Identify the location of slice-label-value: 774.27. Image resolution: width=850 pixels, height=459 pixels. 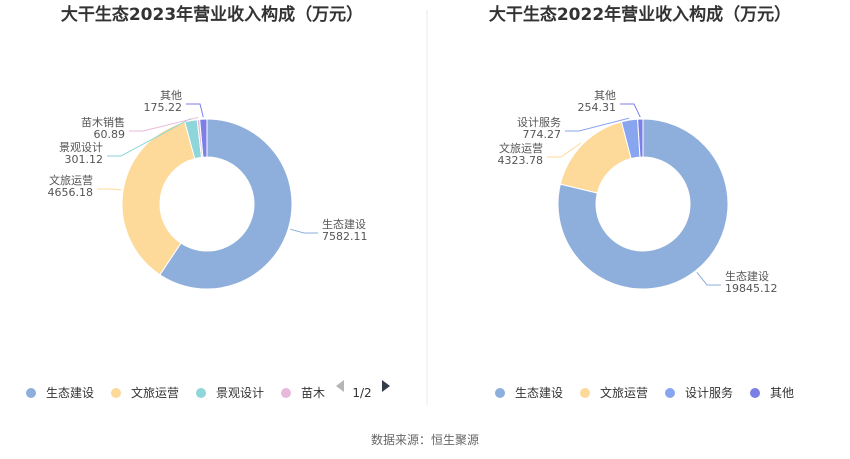
(542, 134).